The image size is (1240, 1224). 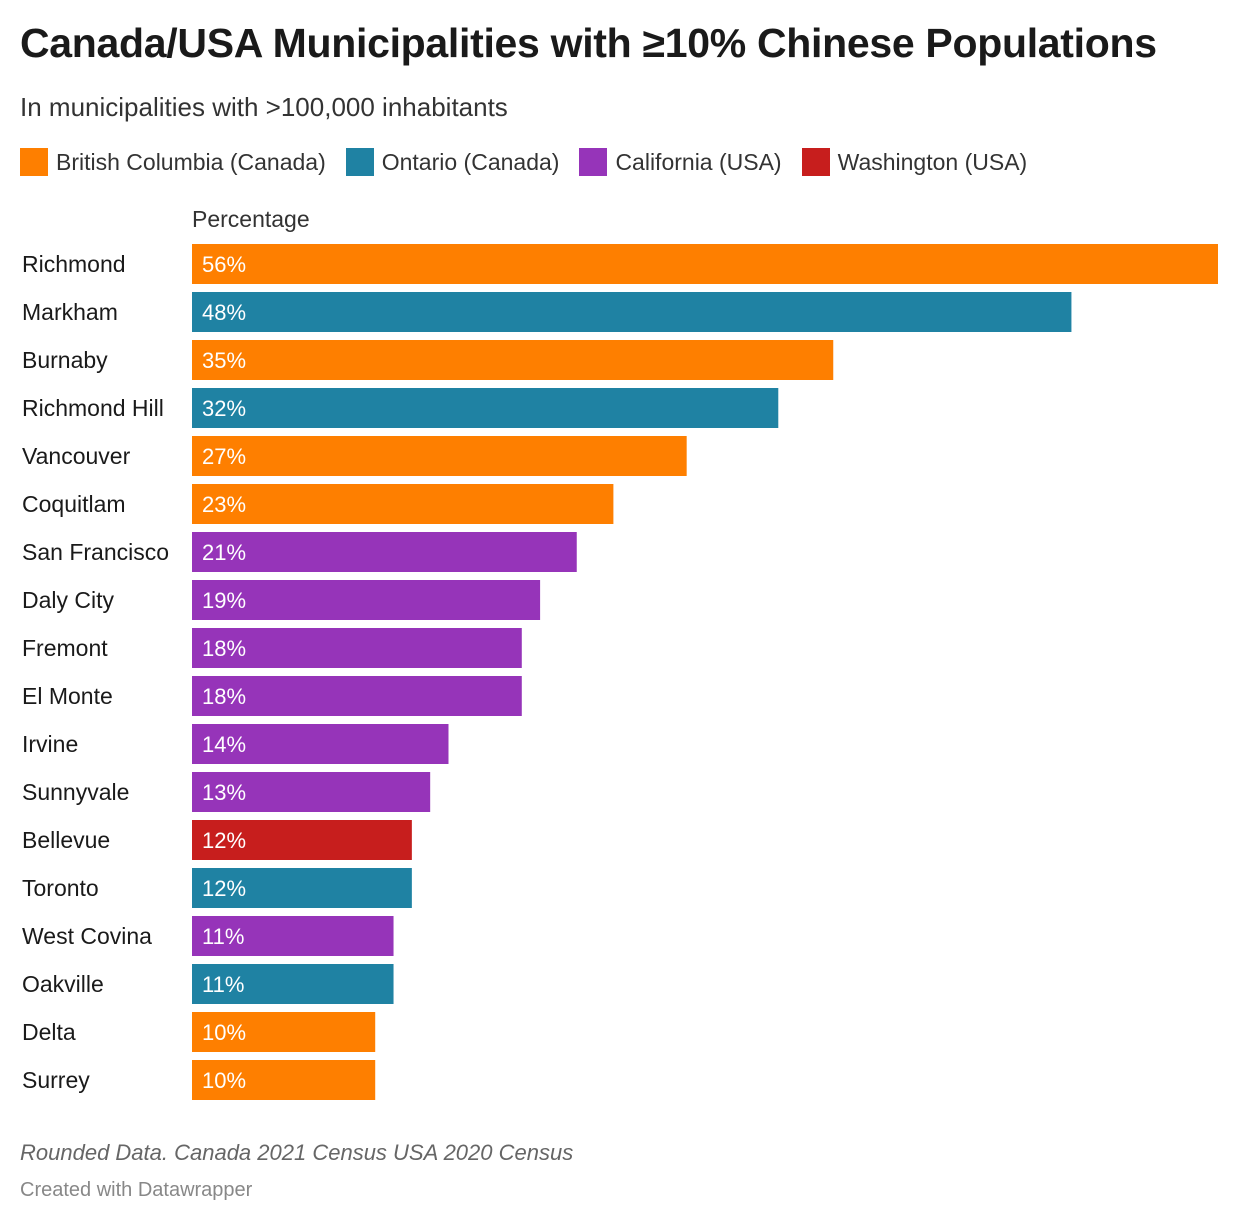 I want to click on bar-richmond, so click(x=705, y=264).